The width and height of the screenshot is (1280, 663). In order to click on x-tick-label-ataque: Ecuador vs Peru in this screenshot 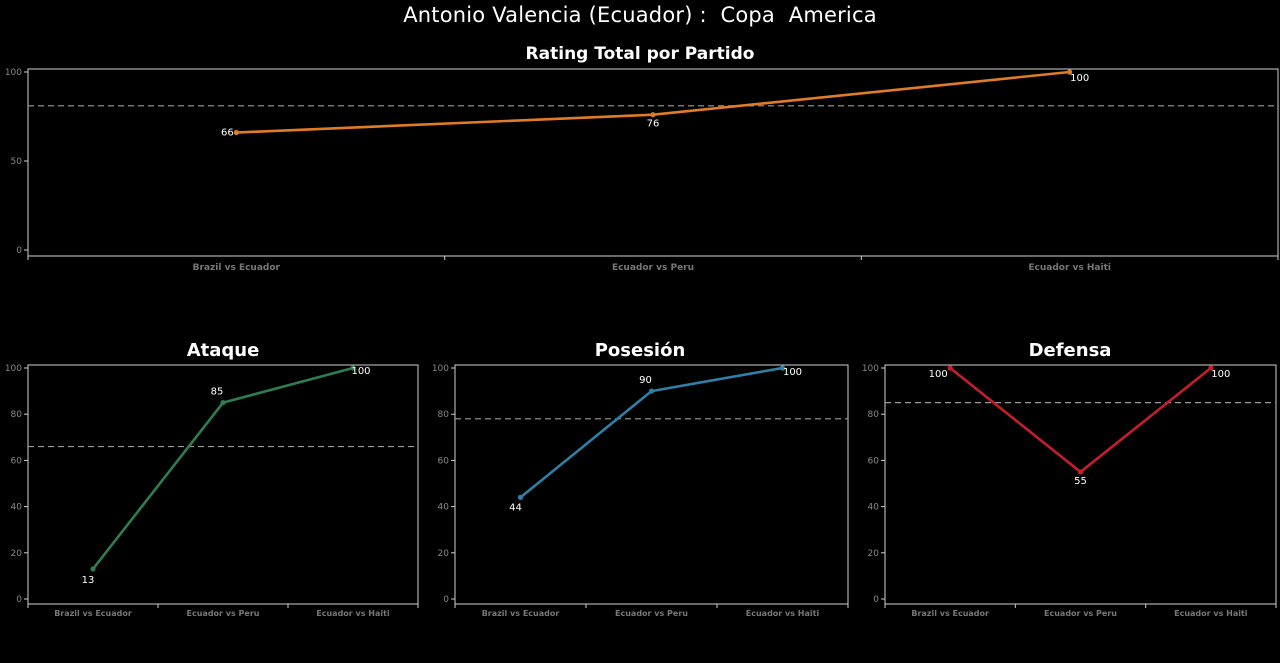, I will do `click(223, 613)`.